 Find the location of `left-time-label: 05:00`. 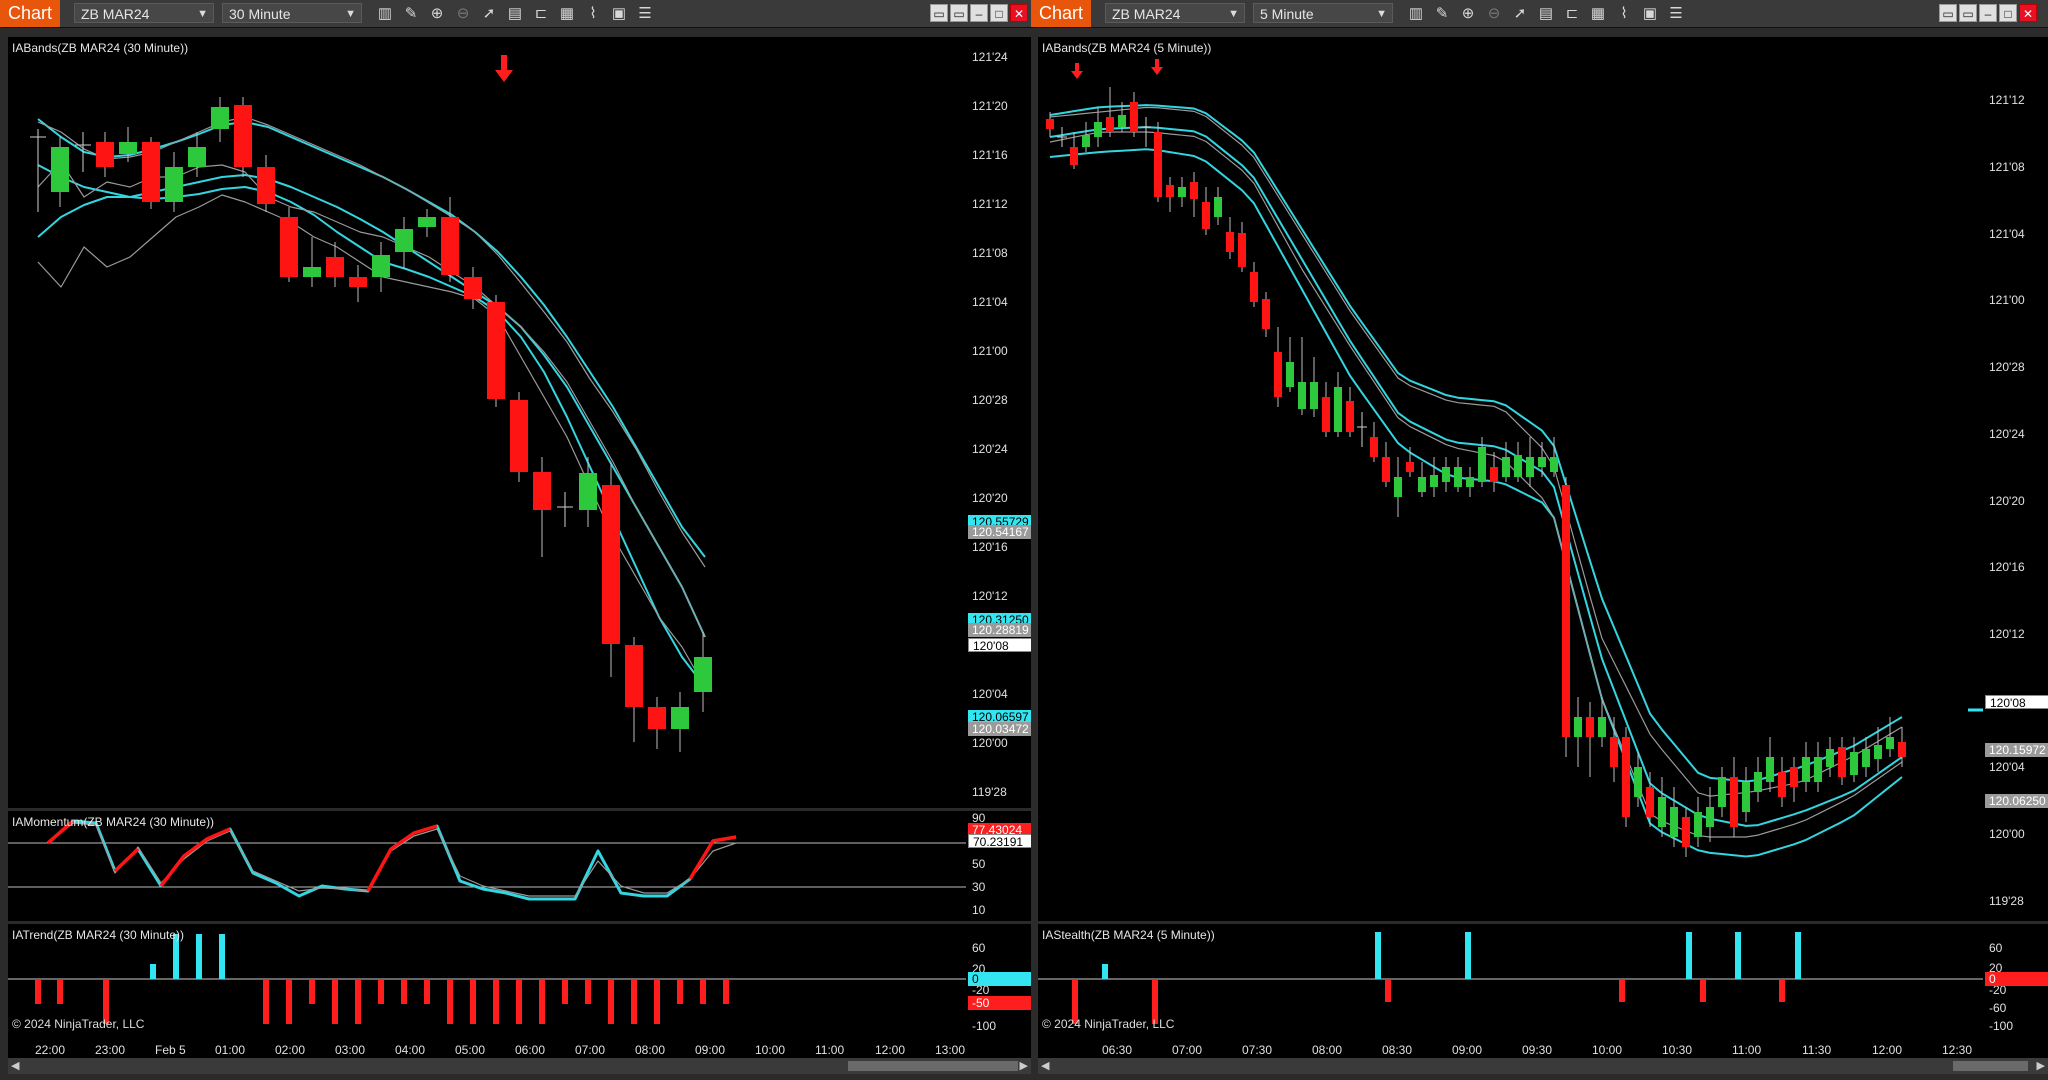

left-time-label: 05:00 is located at coordinates (470, 1050).